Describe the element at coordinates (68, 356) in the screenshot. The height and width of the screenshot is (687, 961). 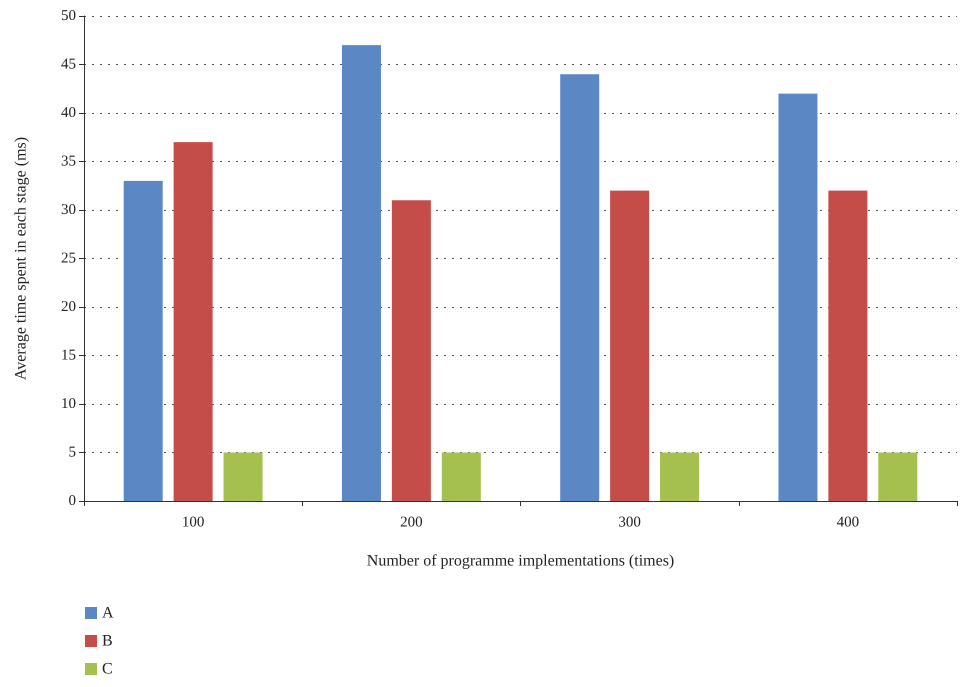
I see `y-tick-label: 15` at that location.